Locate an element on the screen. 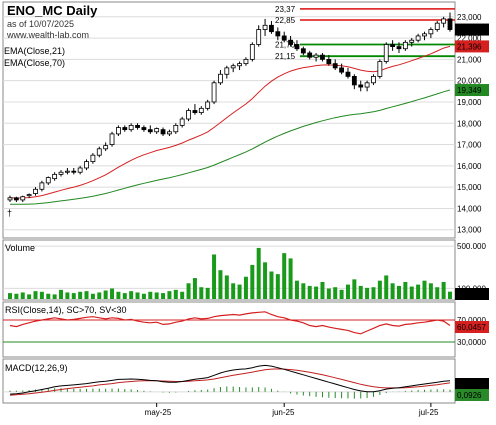  chart-title: ENO_MC Daily is located at coordinates (52, 10).